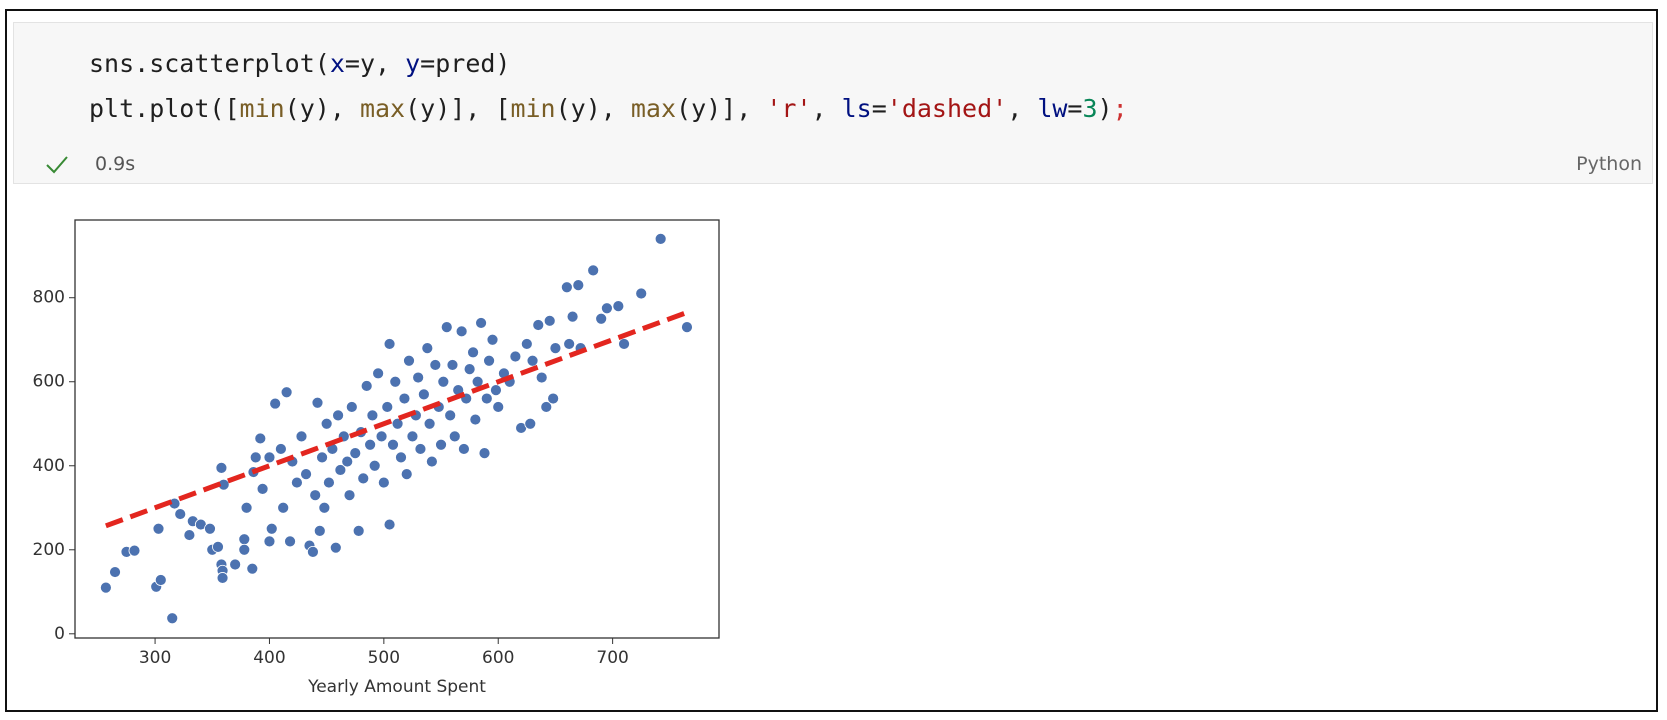 This screenshot has width=1667, height=720. I want to click on x-tick-label: 400, so click(269, 658).